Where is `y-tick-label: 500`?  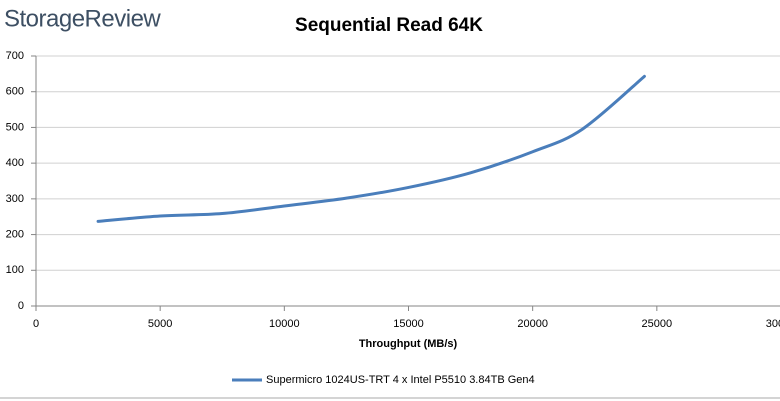
y-tick-label: 500 is located at coordinates (15, 127).